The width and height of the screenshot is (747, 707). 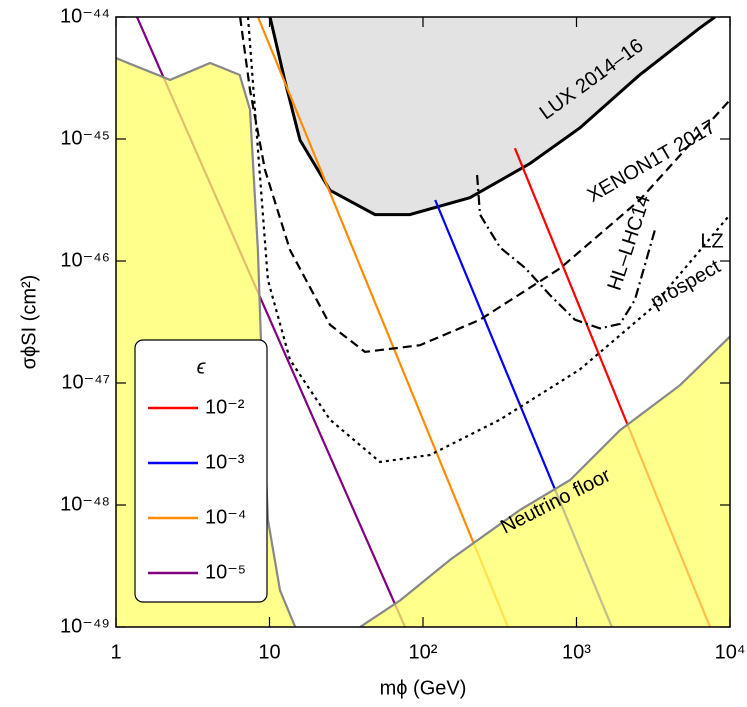 What do you see at coordinates (630, 242) in the screenshot?
I see `annotation: HL–LHC14` at bounding box center [630, 242].